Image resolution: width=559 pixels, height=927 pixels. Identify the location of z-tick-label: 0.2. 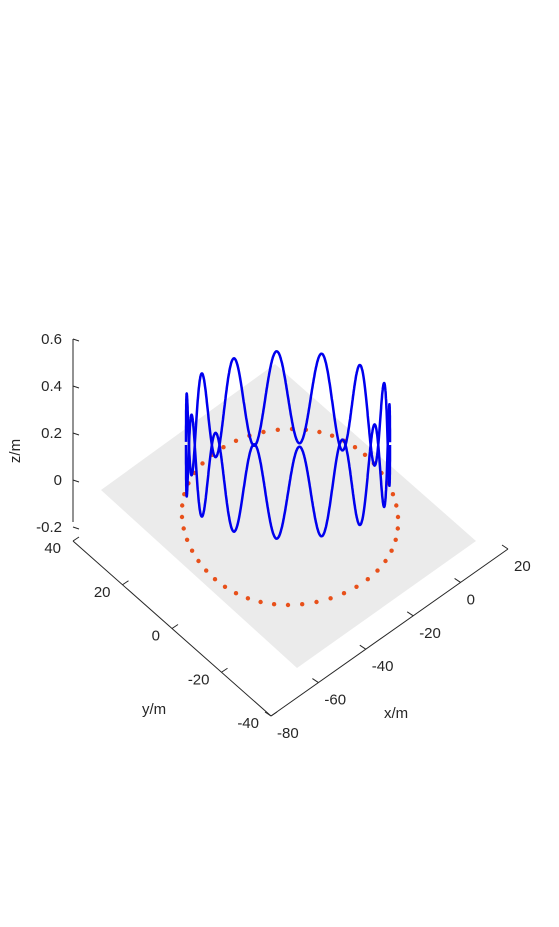
(51, 433).